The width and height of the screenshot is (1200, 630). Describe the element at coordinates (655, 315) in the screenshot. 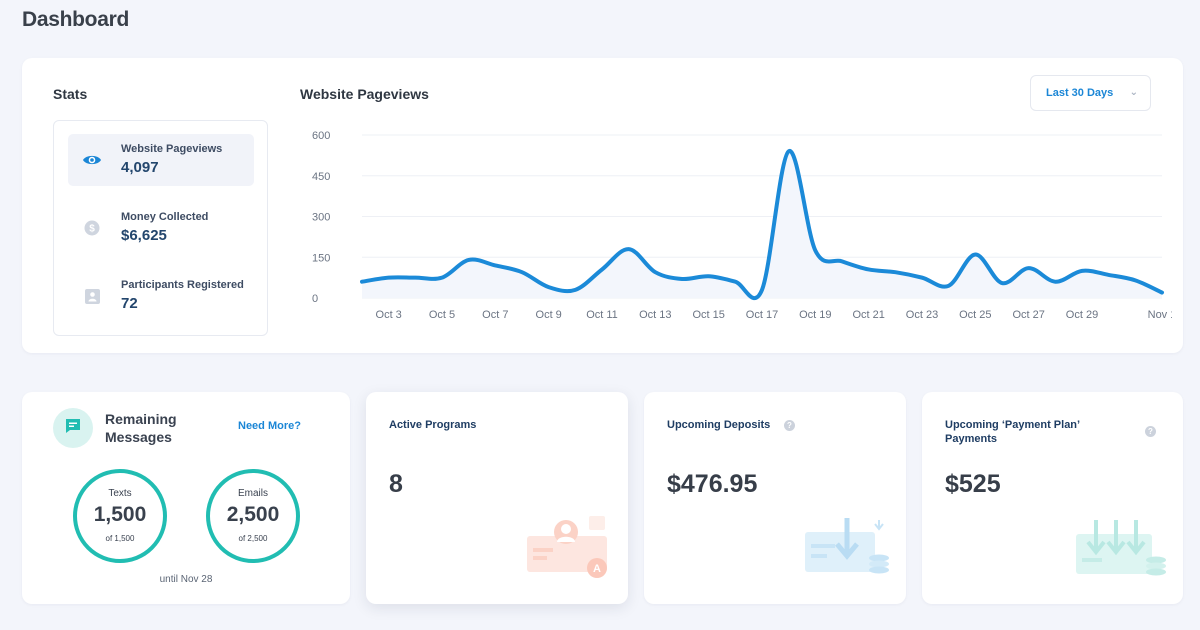

I see `x-tick-label: Oct 13` at that location.